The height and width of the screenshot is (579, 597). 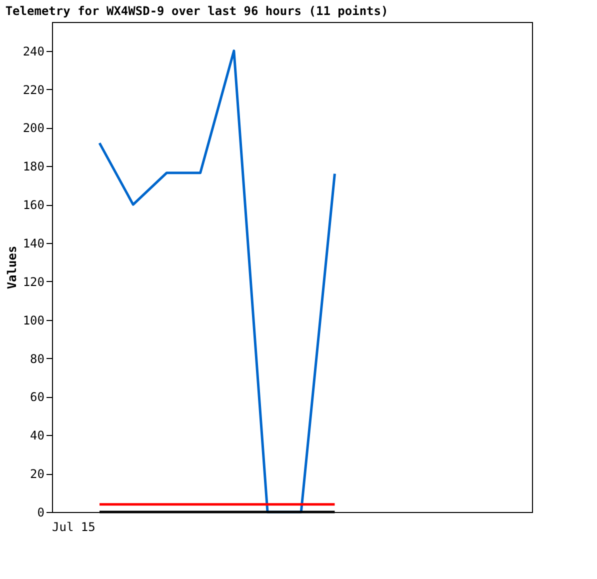 I want to click on y-tick-label: 100, so click(x=33, y=320).